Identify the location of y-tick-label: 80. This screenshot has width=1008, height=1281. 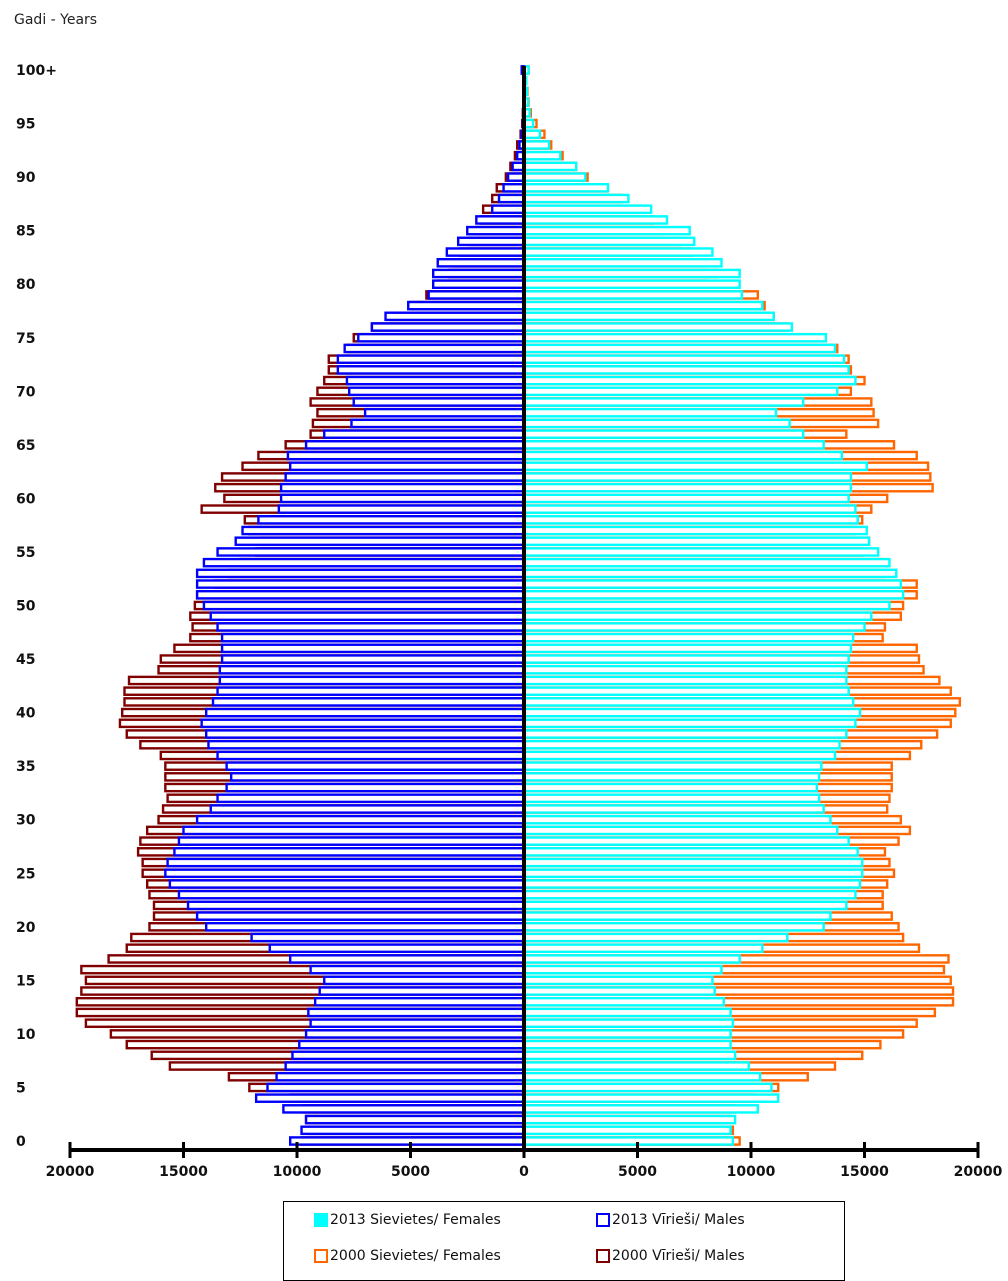
(26, 285).